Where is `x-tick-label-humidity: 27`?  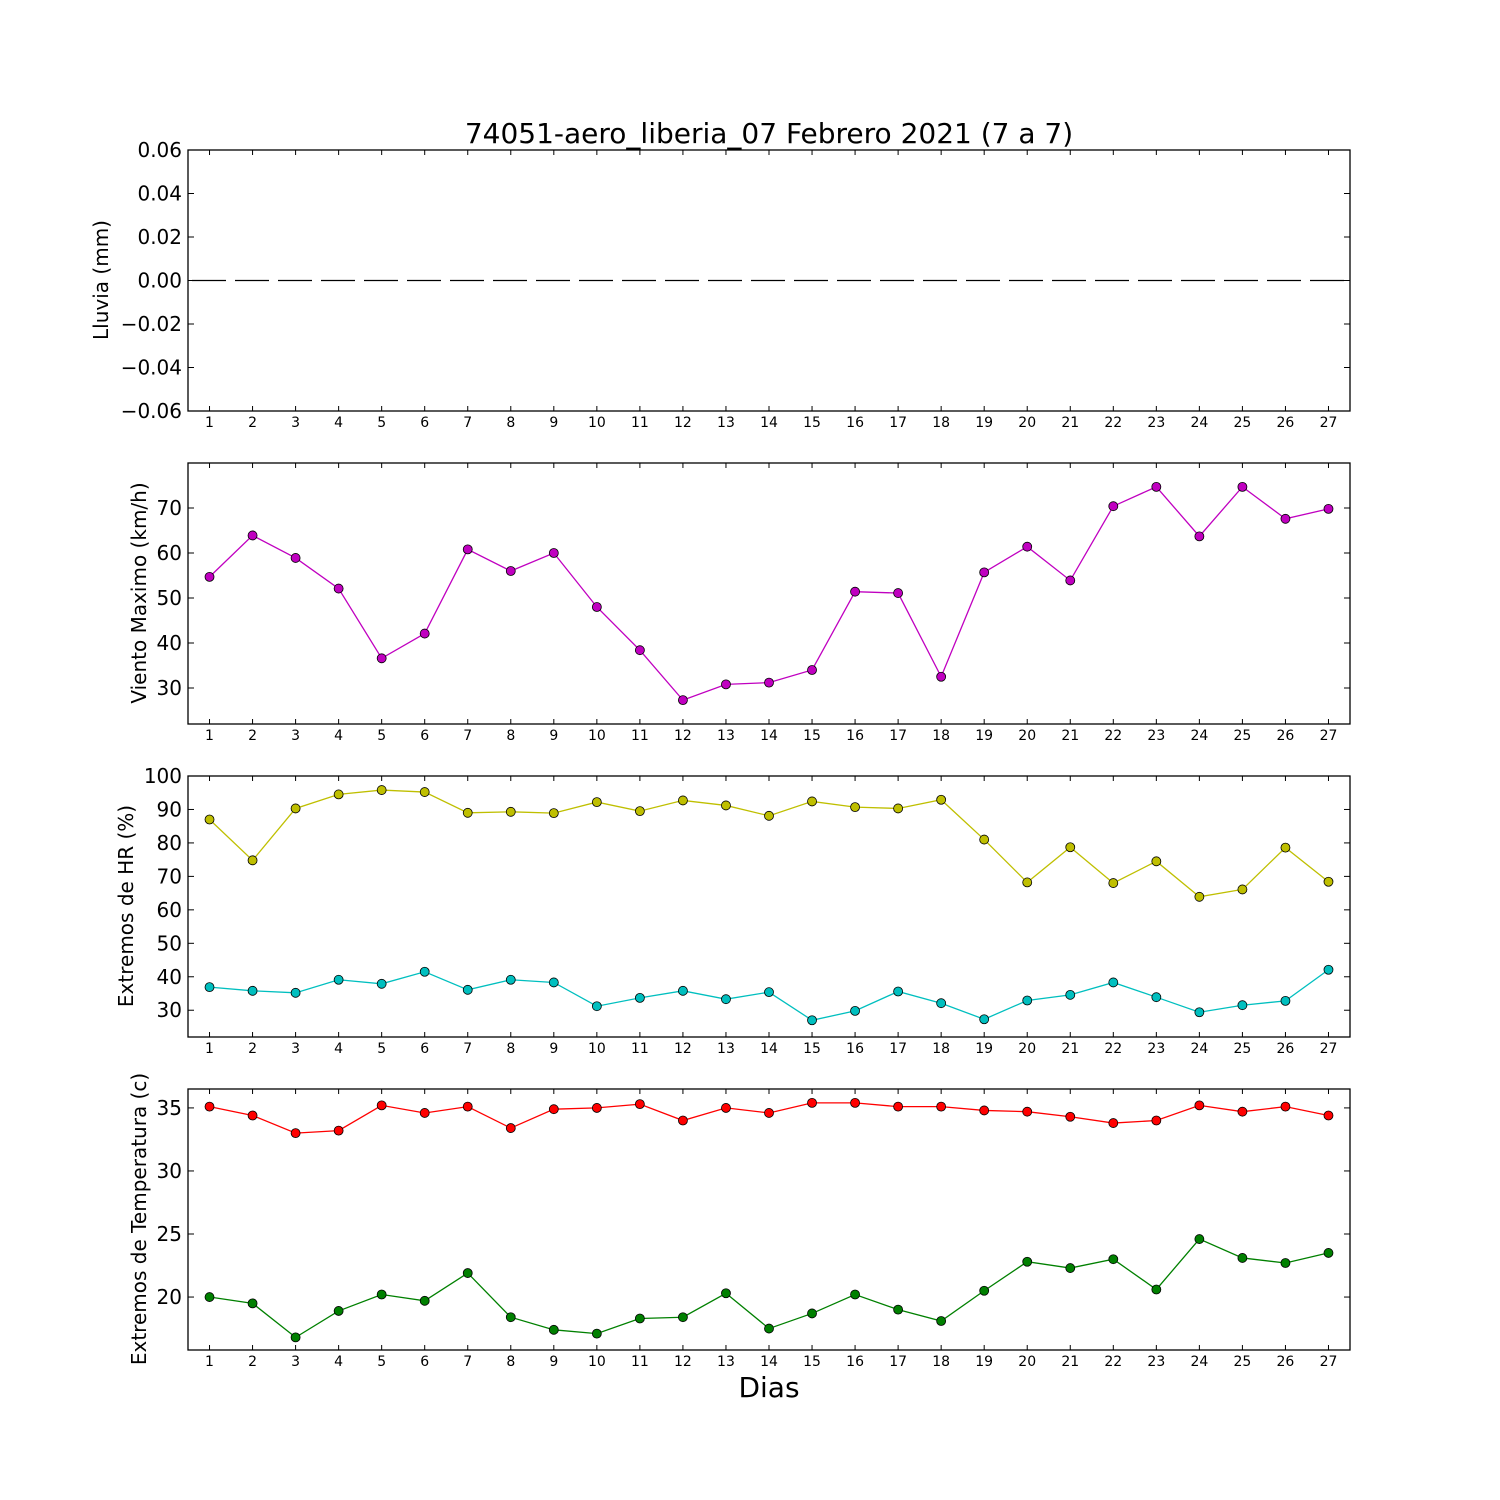
x-tick-label-humidity: 27 is located at coordinates (1329, 1049).